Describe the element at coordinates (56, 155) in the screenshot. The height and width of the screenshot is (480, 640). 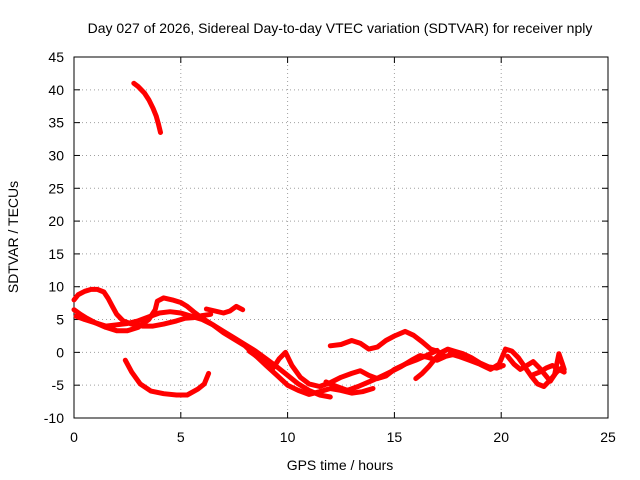
I see `y-tick-label: 30` at that location.